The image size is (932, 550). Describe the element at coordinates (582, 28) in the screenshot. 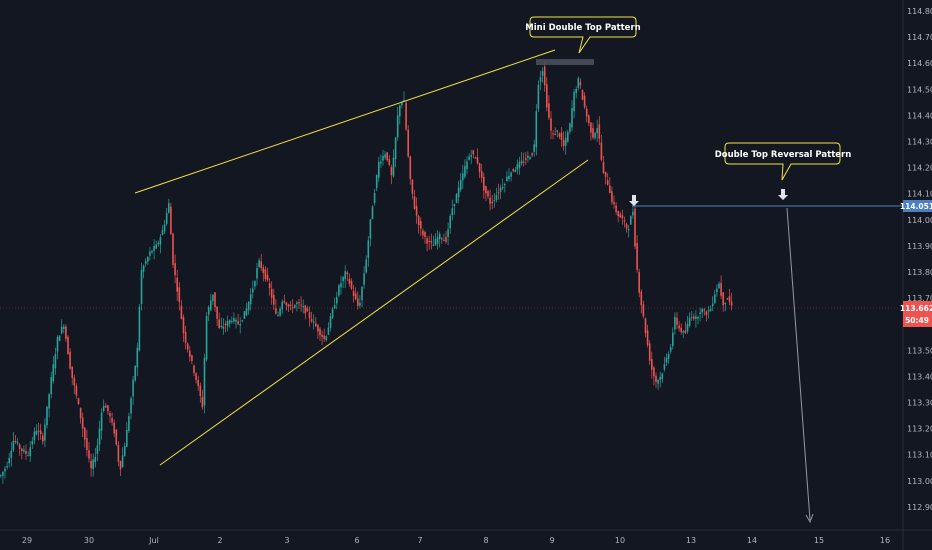

I see `callout-mini-double-top-text: Mini Double Top Pattern` at that location.